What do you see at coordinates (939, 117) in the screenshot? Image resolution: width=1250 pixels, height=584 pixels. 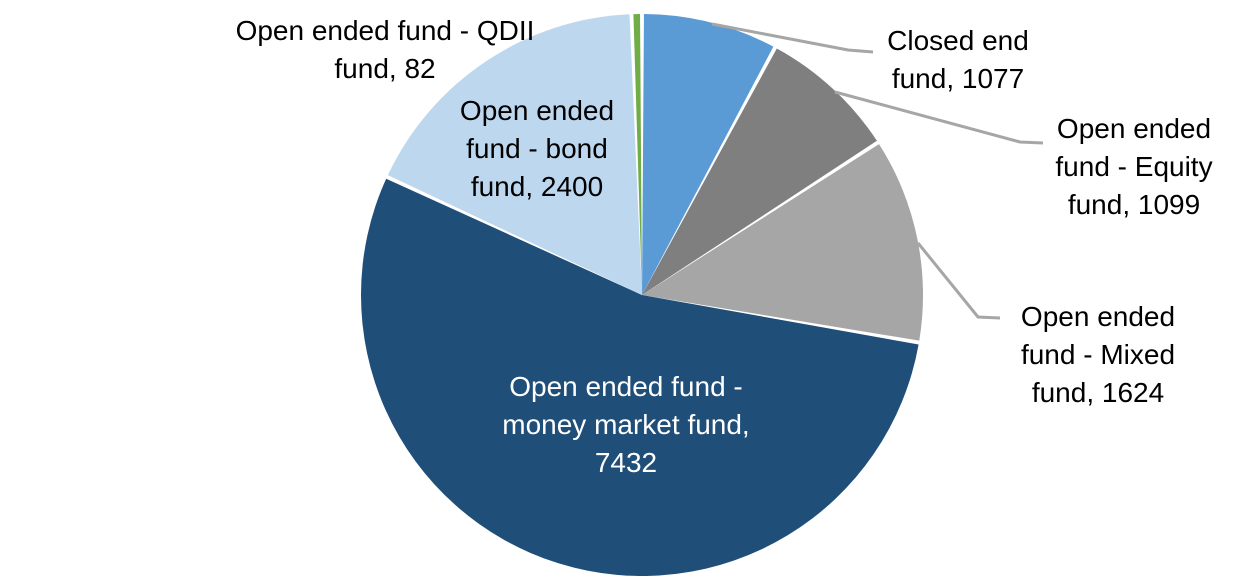 I see `leader-line-equity-fund` at bounding box center [939, 117].